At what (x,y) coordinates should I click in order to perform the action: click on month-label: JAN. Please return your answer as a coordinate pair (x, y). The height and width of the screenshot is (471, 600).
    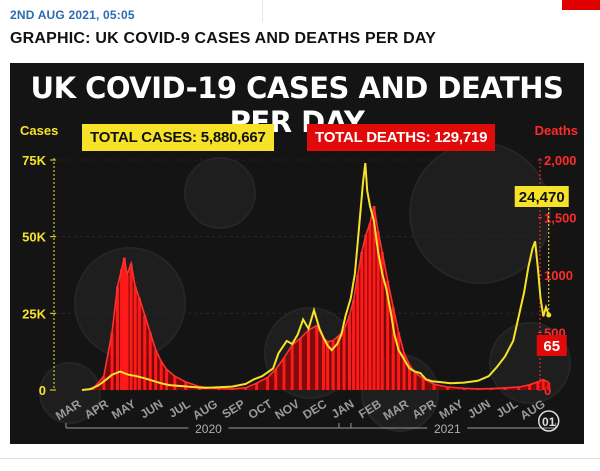
    Looking at the image, I should click on (343, 409).